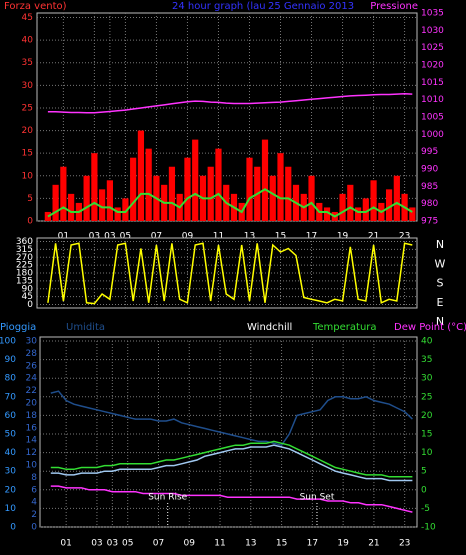 Image resolution: width=466 pixels, height=555 pixels. What do you see at coordinates (429, 222) in the screenshot?
I see `y2-tick-label: 975` at bounding box center [429, 222].